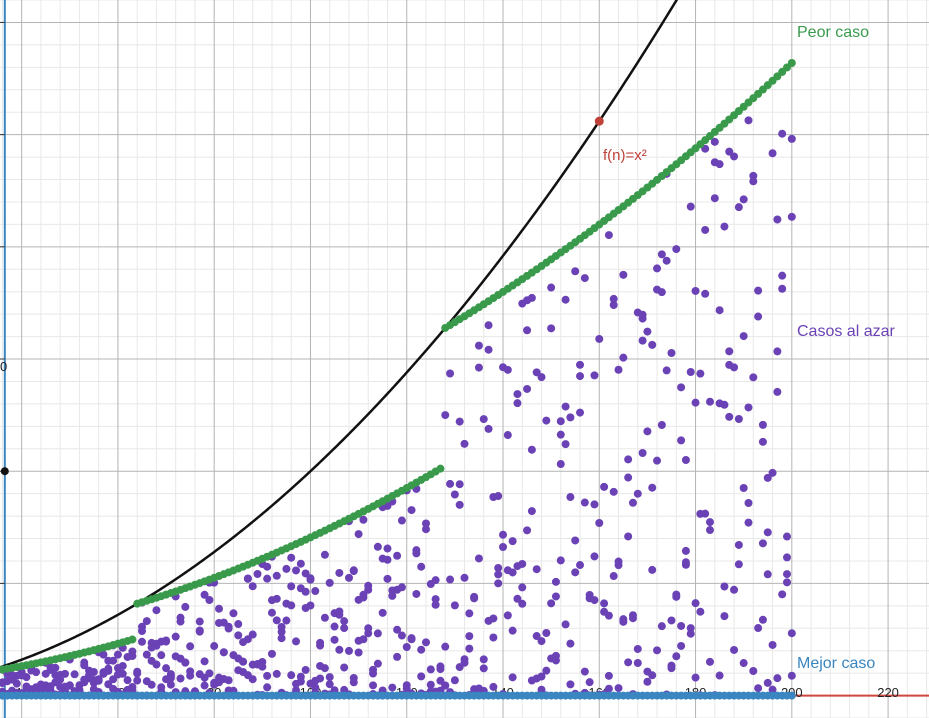  I want to click on best-case-point, so click(791, 695).